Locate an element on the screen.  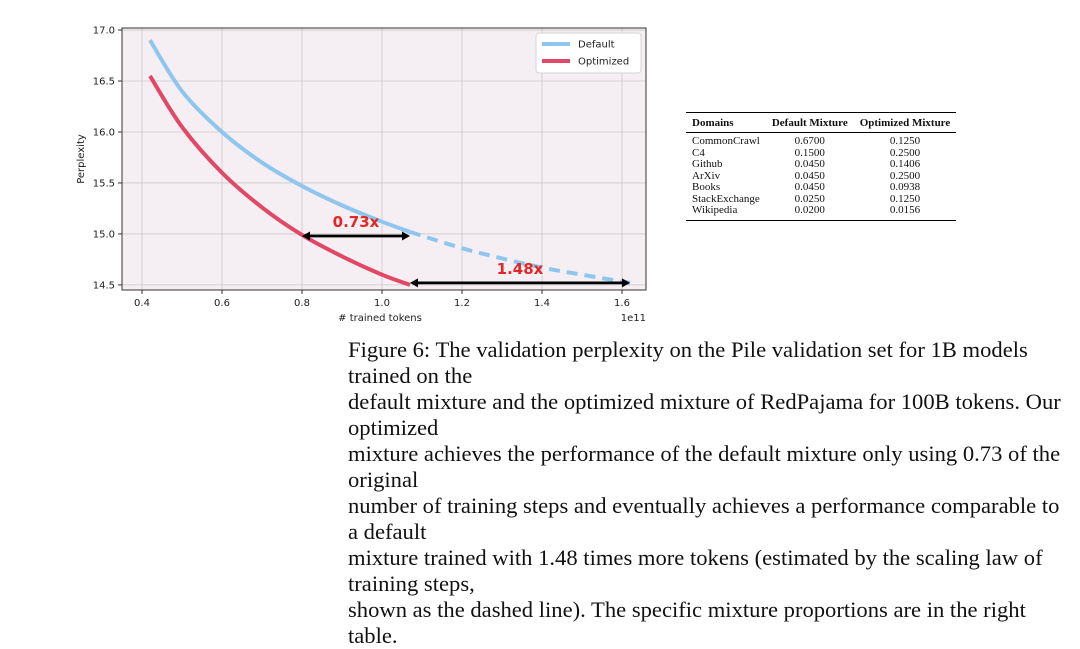
table-header-domains: Domains is located at coordinates (726, 122).